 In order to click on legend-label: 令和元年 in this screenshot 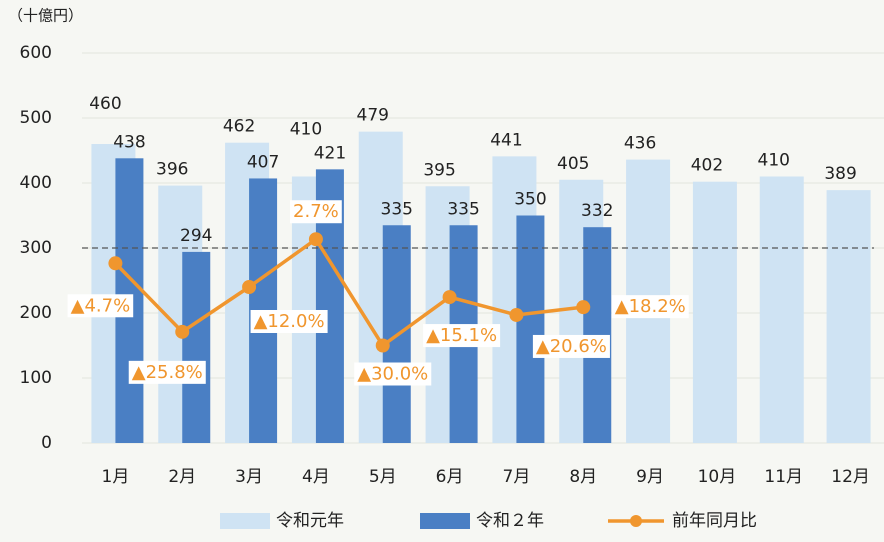, I will do `click(310, 521)`.